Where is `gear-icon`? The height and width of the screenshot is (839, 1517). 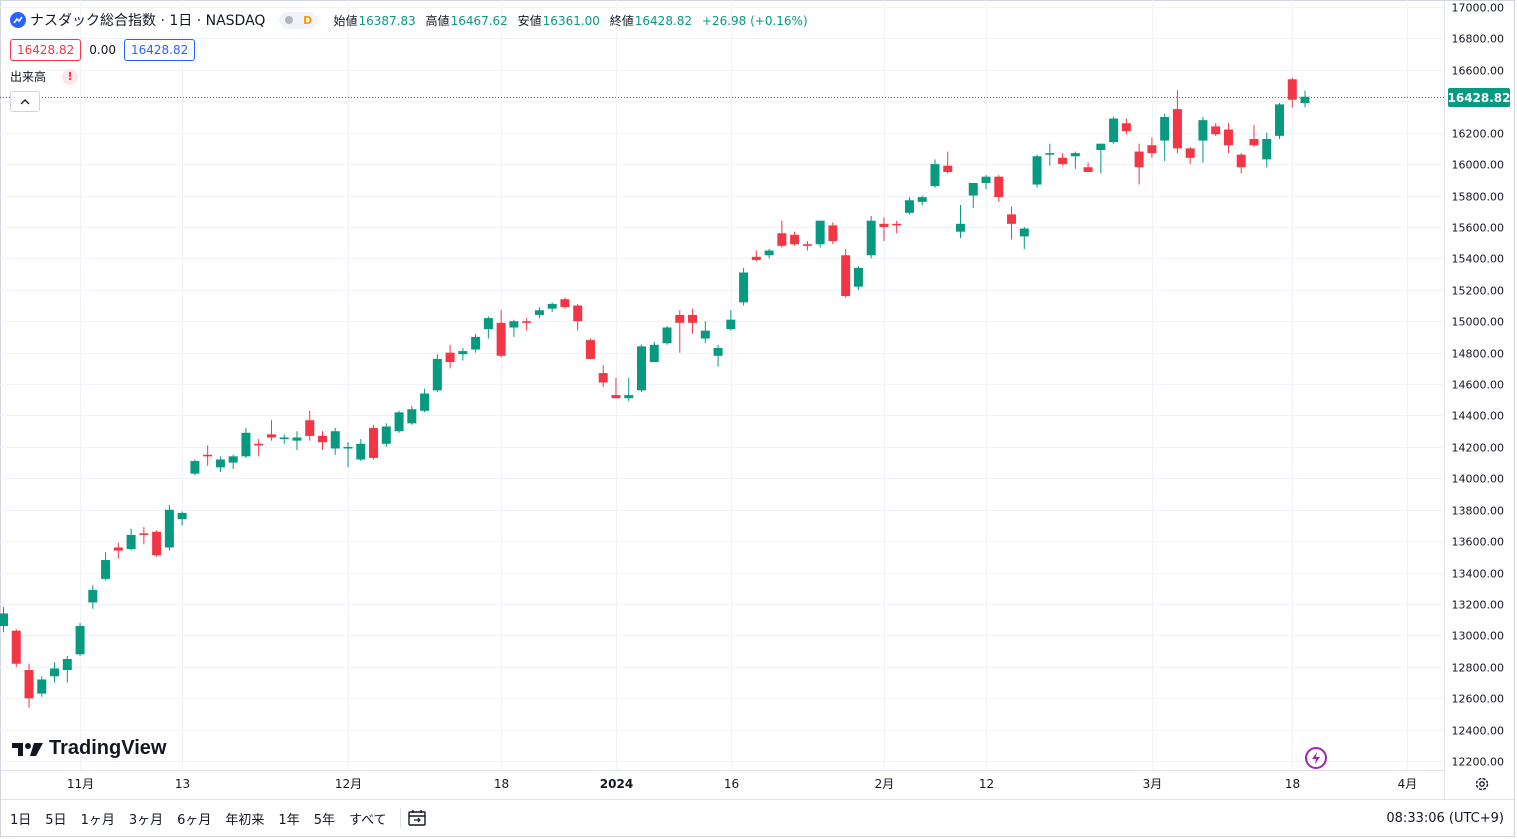
gear-icon is located at coordinates (1482, 784).